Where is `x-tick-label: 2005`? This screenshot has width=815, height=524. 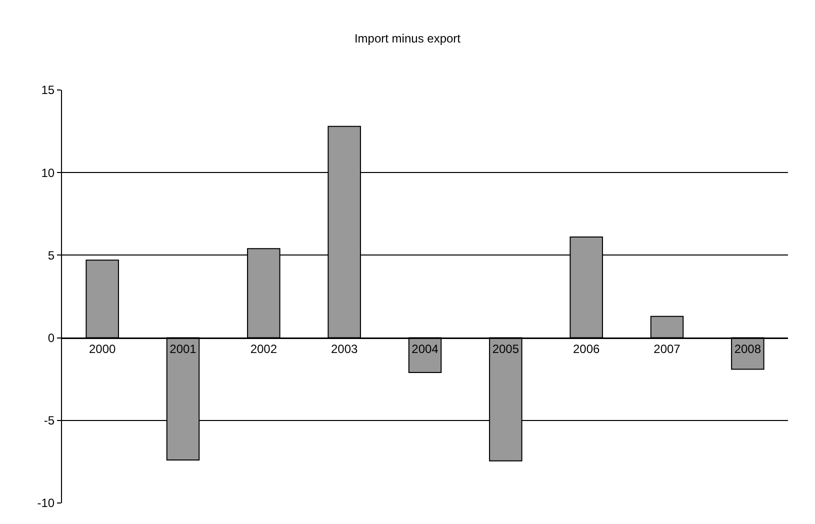 x-tick-label: 2005 is located at coordinates (506, 349).